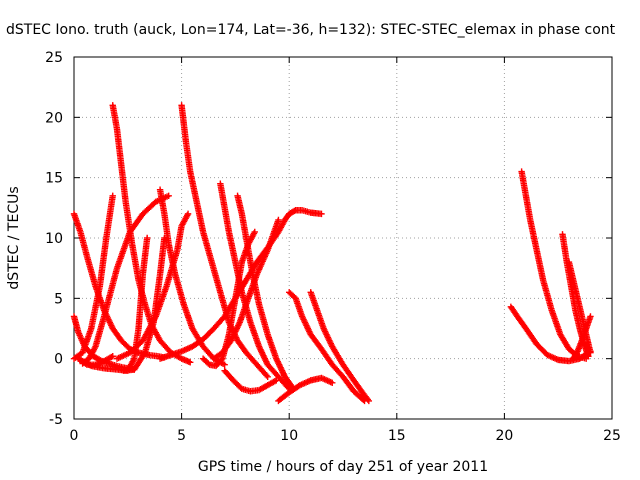 The image size is (640, 480). What do you see at coordinates (14, 237) in the screenshot?
I see `y-axis-title: dSTEC / TECUs` at bounding box center [14, 237].